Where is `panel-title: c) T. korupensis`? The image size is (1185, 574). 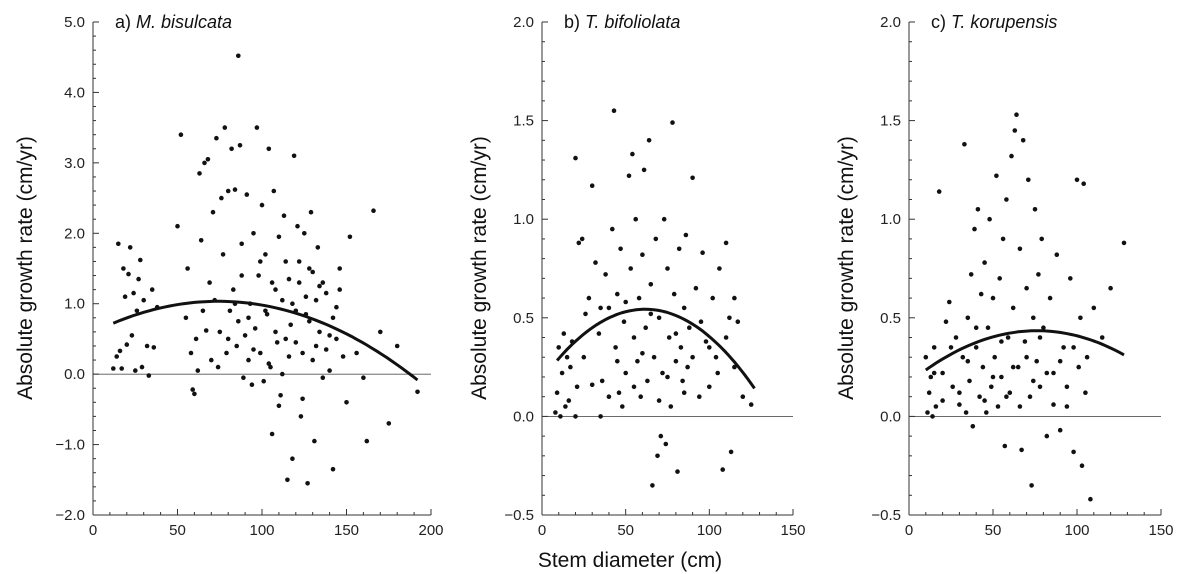
panel-title: c) T. korupensis is located at coordinates (994, 22).